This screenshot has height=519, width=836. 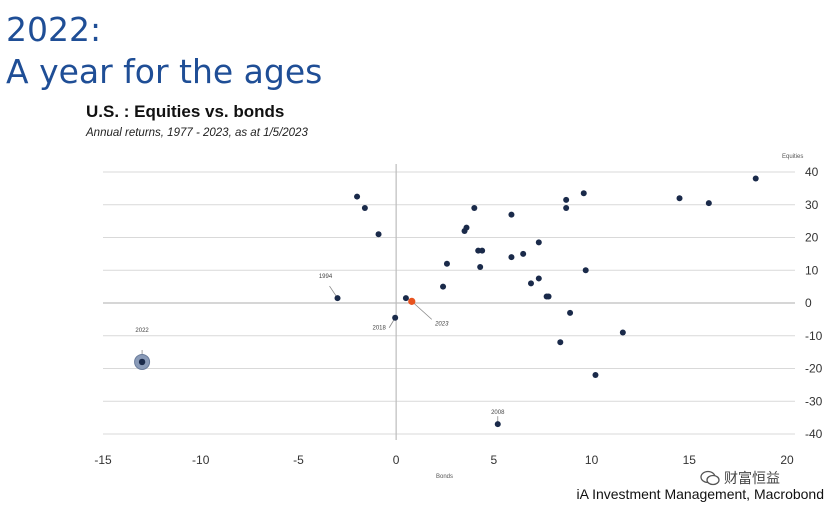 I want to click on annotations: 2022 1994 2018 2023 2008, so click(x=320, y=349).